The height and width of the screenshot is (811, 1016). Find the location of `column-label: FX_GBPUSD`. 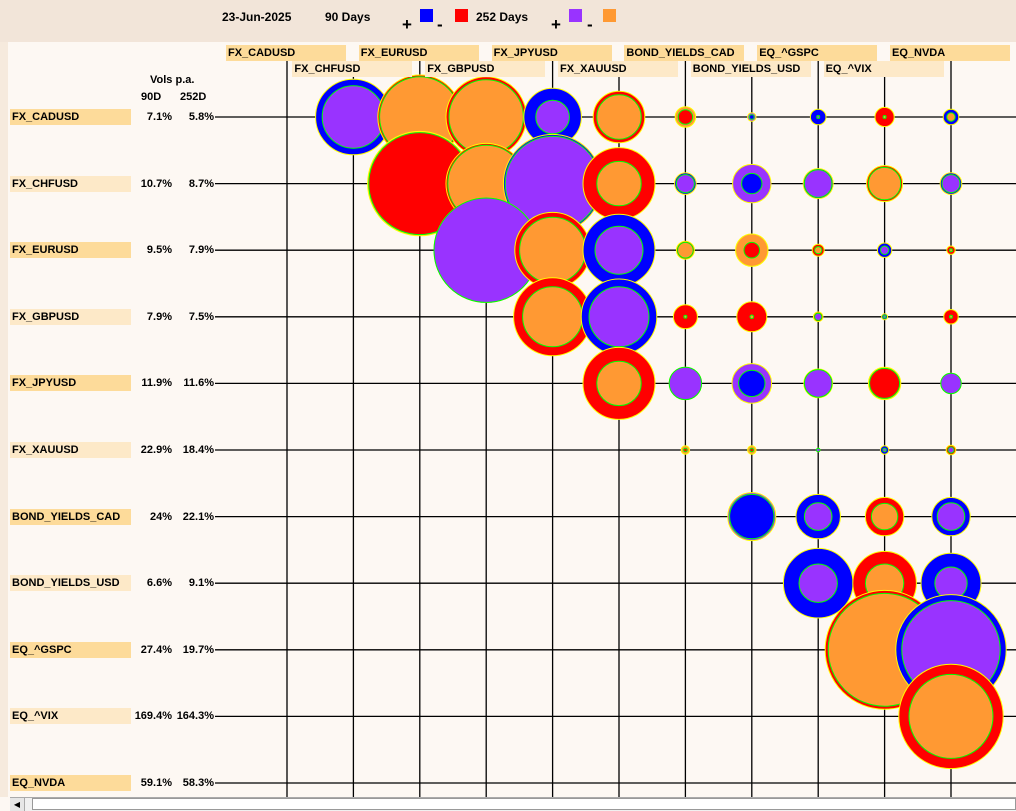

column-label: FX_GBPUSD is located at coordinates (485, 69).